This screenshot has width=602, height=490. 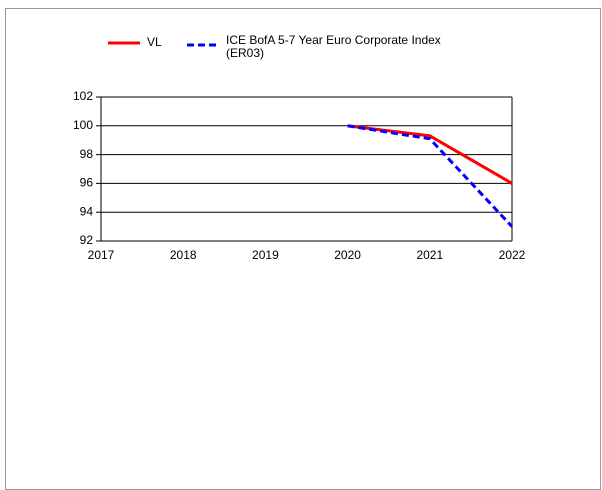 What do you see at coordinates (101, 255) in the screenshot?
I see `x-tick-label: 2017` at bounding box center [101, 255].